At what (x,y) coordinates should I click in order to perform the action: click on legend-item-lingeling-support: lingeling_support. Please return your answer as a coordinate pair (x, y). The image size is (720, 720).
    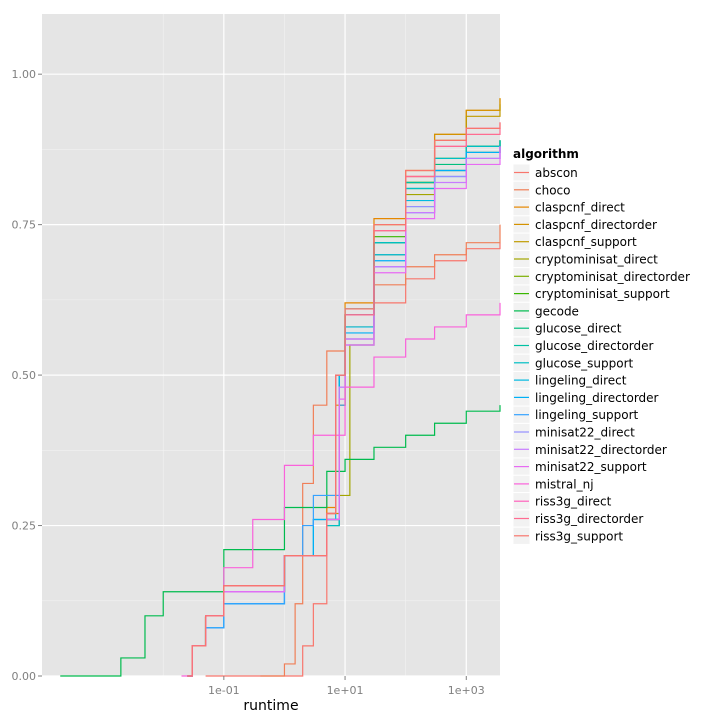
    Looking at the image, I should click on (575, 414).